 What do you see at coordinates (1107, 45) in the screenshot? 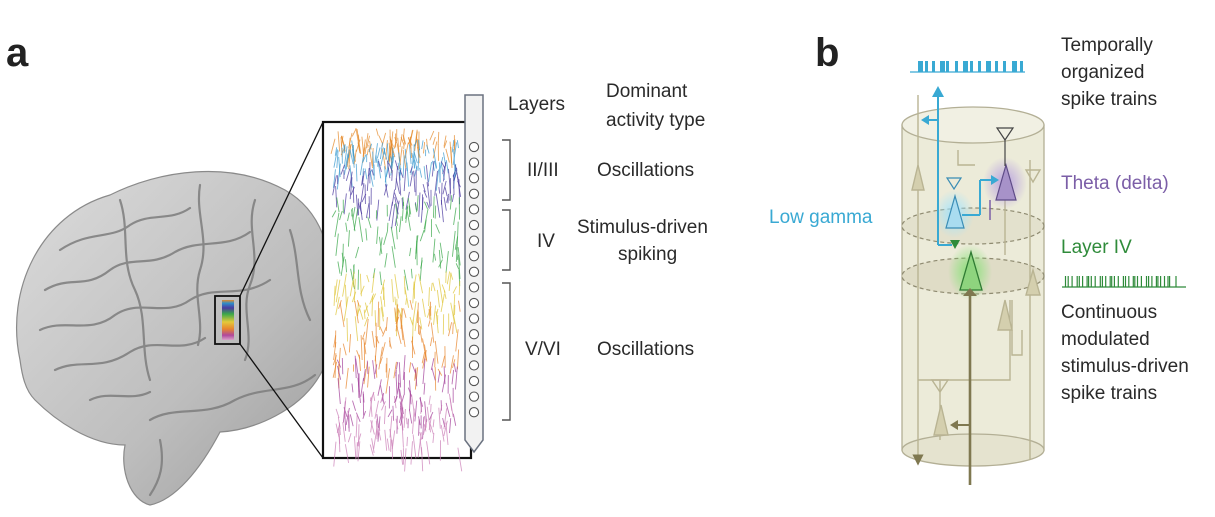
I see `label-temporally: Temporally` at bounding box center [1107, 45].